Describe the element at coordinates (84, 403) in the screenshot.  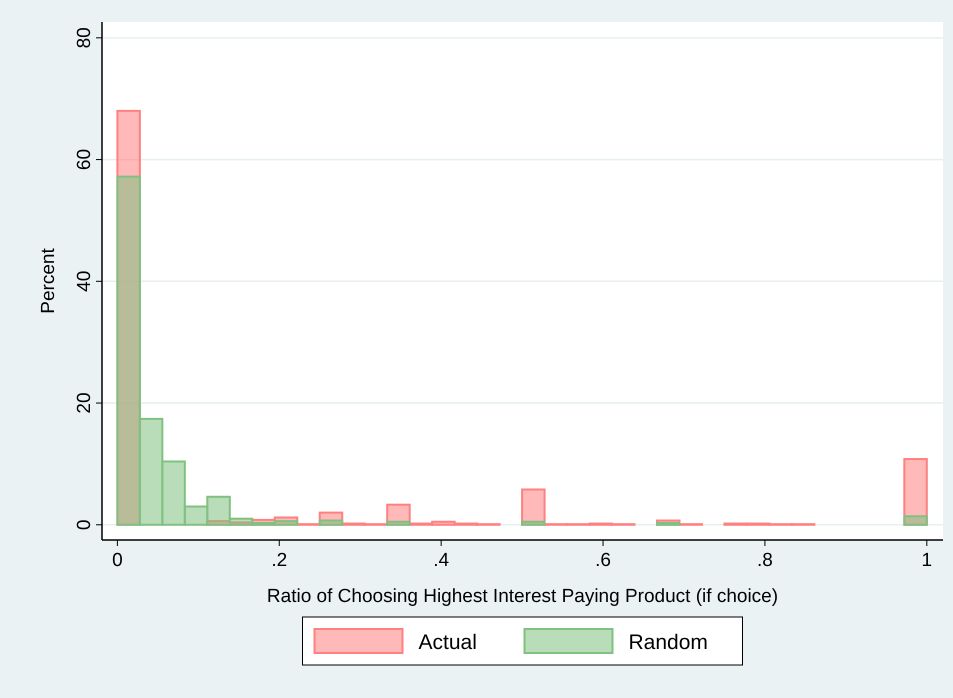
I see `y-tick-label: 20` at that location.